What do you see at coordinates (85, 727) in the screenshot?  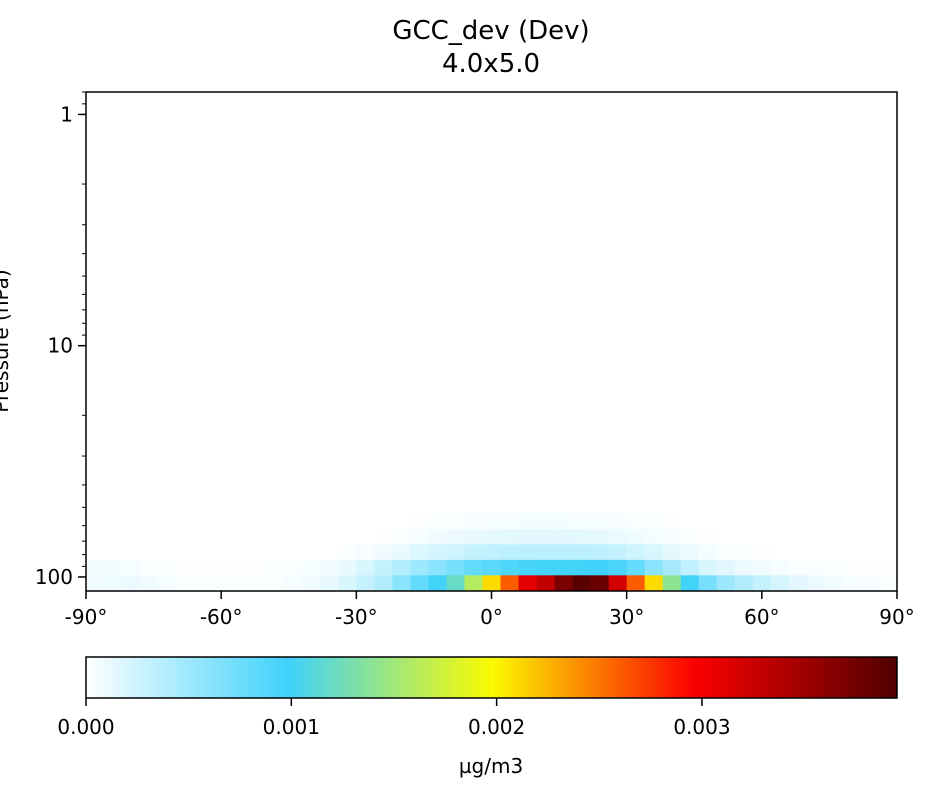 I see `colorbar-tick-label: 0.000` at bounding box center [85, 727].